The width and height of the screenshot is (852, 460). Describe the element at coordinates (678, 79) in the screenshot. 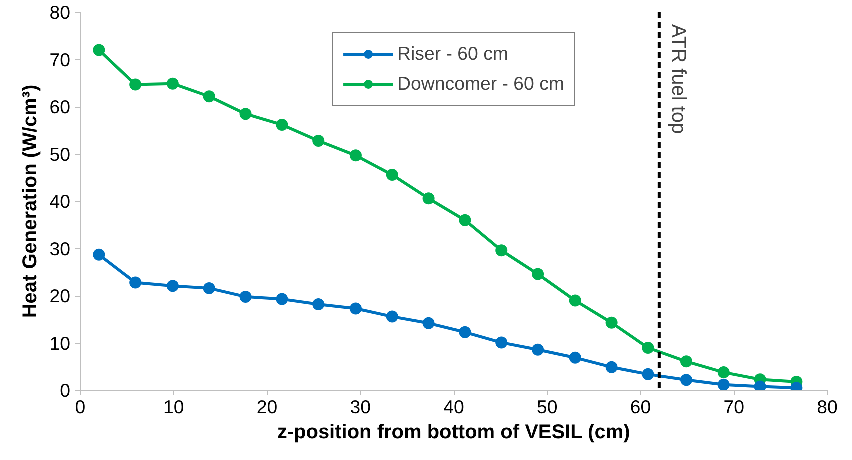

I see `ref-line-label: ATR fuel top` at that location.